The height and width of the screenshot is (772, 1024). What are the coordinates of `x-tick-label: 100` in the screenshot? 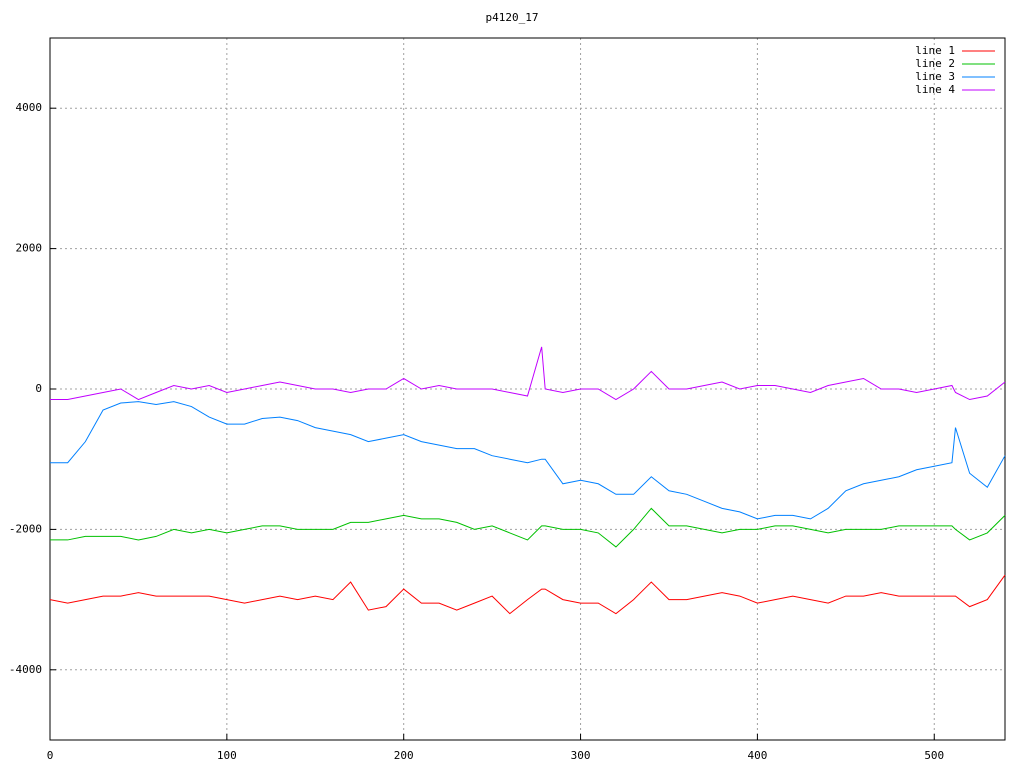 It's located at (227, 755).